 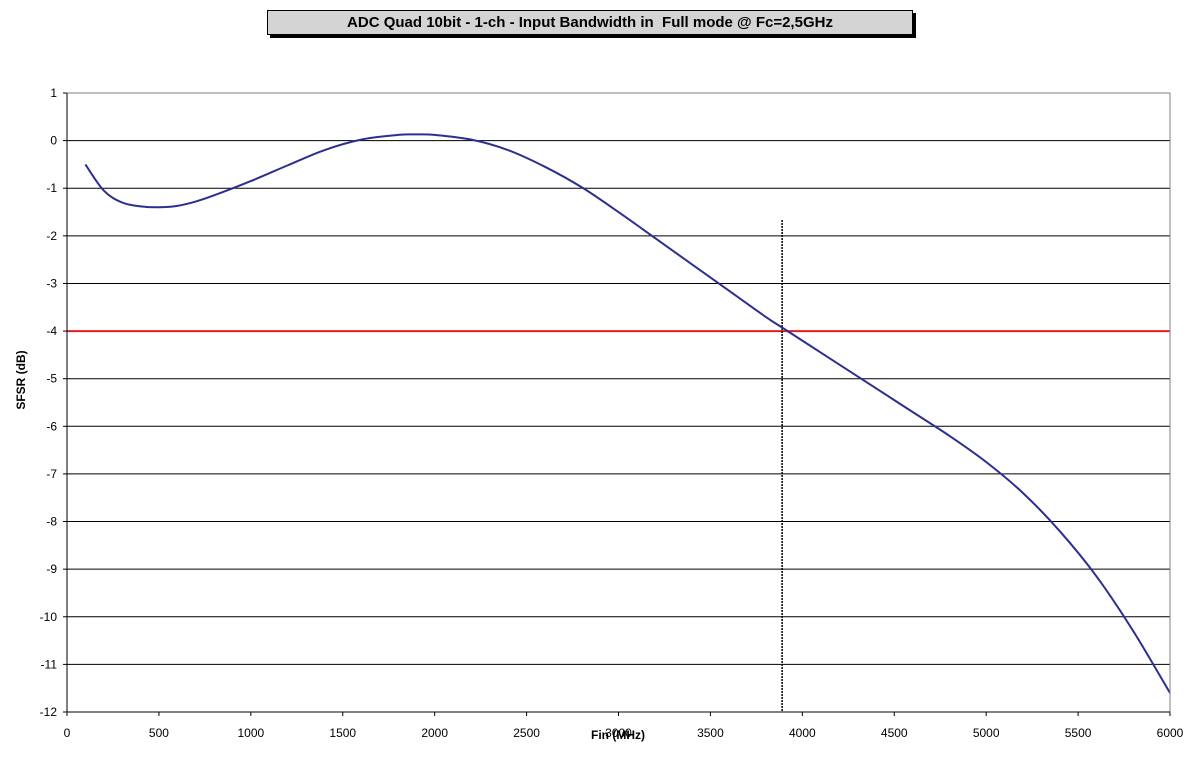 What do you see at coordinates (710, 733) in the screenshot?
I see `x-tick-label: 3500` at bounding box center [710, 733].